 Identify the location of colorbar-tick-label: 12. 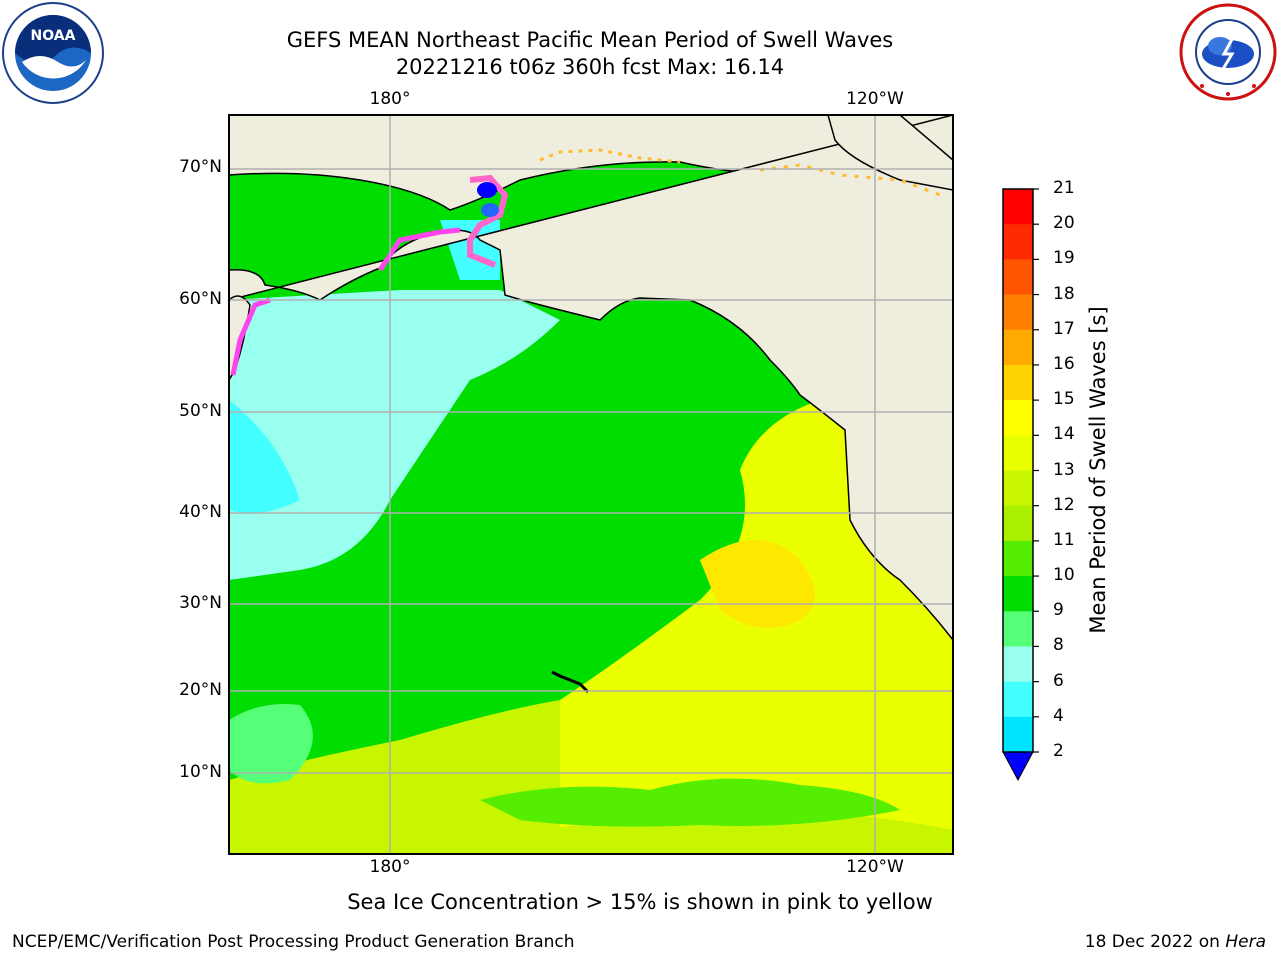
(1064, 504).